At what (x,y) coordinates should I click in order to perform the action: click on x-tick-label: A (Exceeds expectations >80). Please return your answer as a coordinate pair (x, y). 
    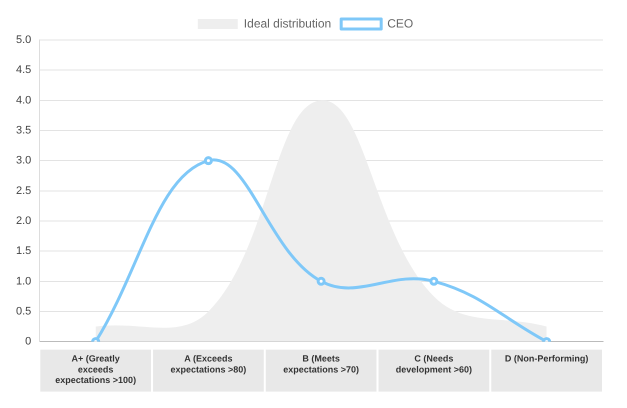
    Looking at the image, I should click on (208, 363).